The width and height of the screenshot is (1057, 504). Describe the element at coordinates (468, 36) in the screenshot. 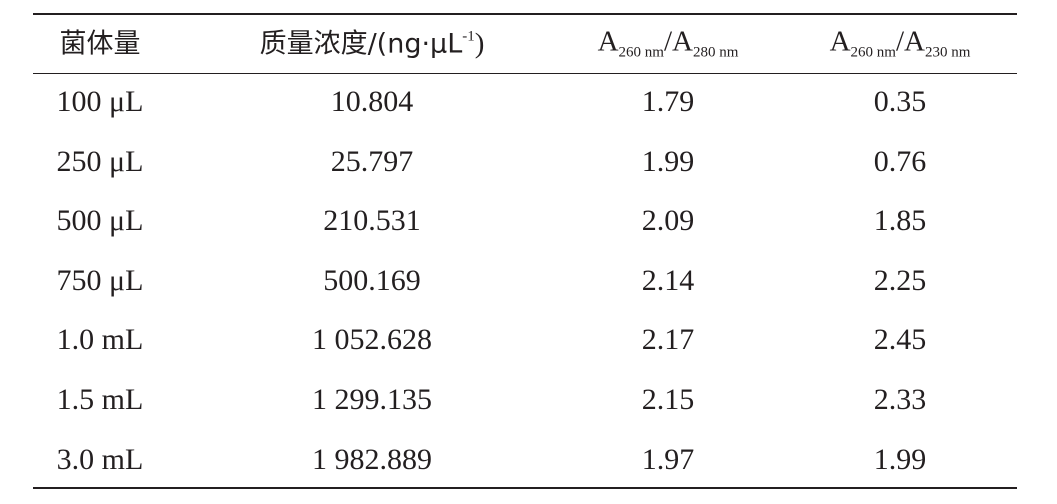

I see `header-sup: -1` at that location.